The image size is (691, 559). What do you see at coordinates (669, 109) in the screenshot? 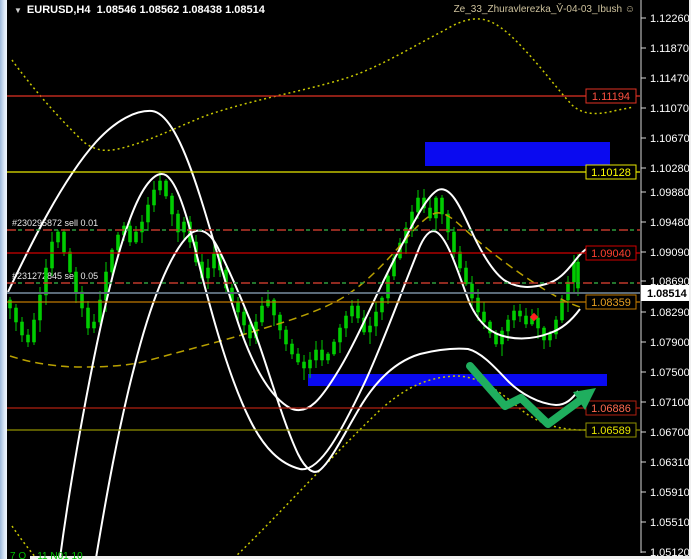
I see `axis-tick-label: 1.11070` at bounding box center [669, 109].